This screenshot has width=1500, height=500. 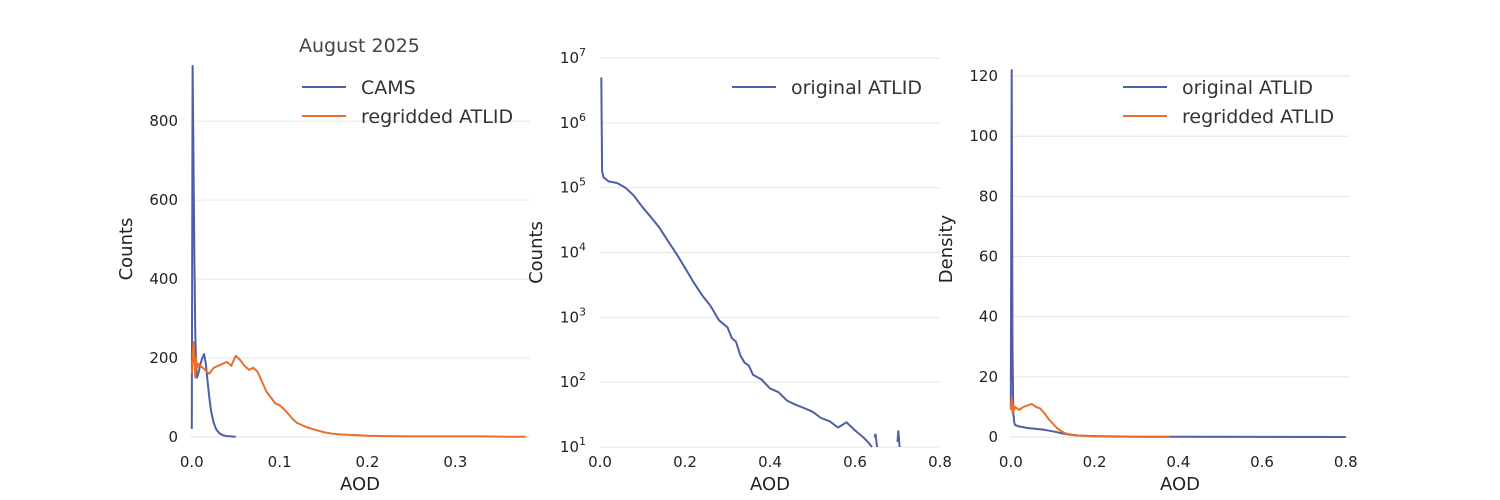 What do you see at coordinates (573, 121) in the screenshot?
I see `y-tick-label: 106` at bounding box center [573, 121].